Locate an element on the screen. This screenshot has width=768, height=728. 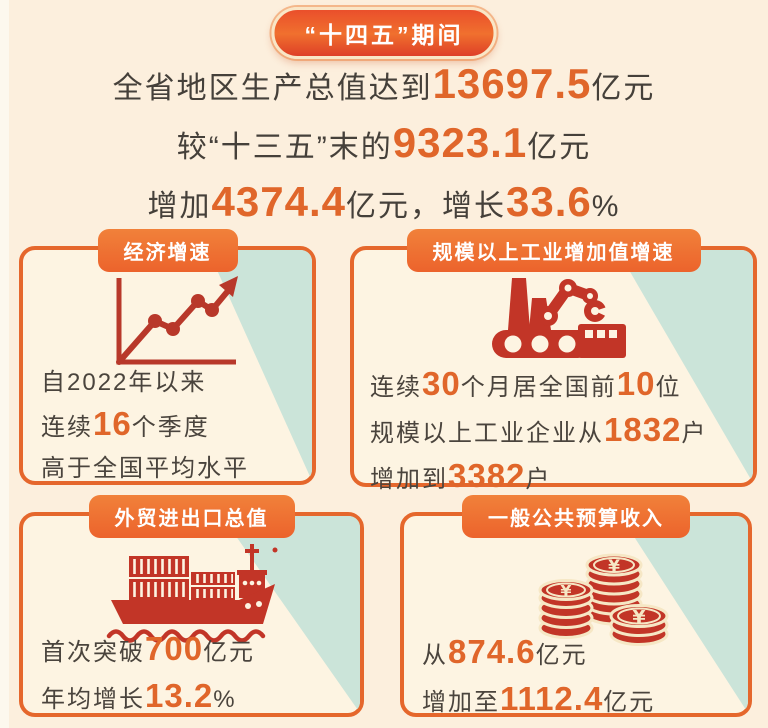
stat-line: 年均增长13.2% is located at coordinates (148, 699).